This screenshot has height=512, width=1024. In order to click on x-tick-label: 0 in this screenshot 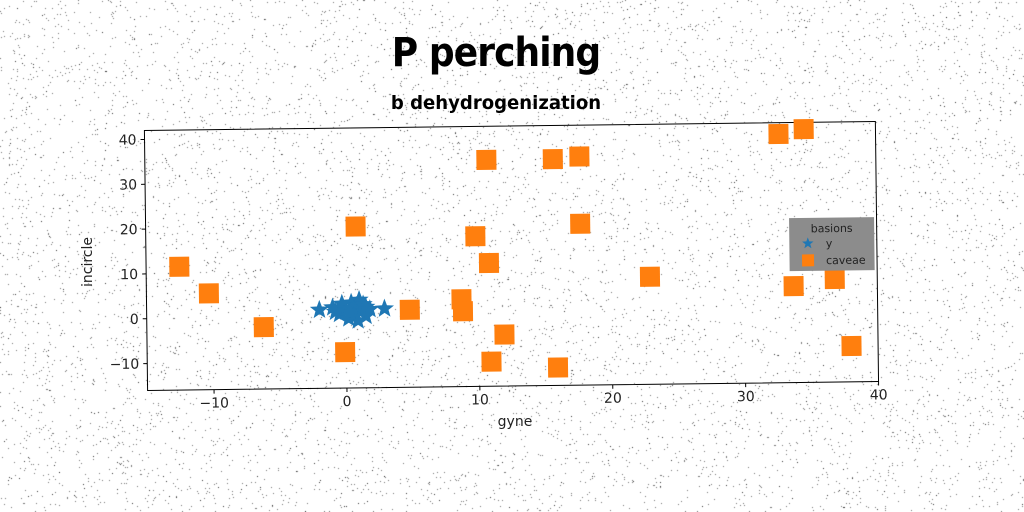, I will do `click(347, 402)`.